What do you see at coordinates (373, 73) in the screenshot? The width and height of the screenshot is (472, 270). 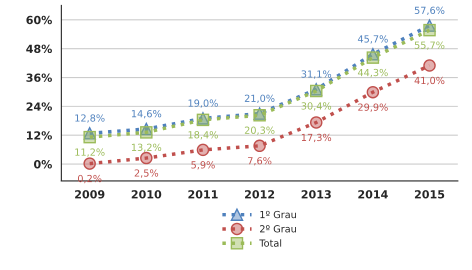 I see `data-label: 44,3%` at bounding box center [373, 73].